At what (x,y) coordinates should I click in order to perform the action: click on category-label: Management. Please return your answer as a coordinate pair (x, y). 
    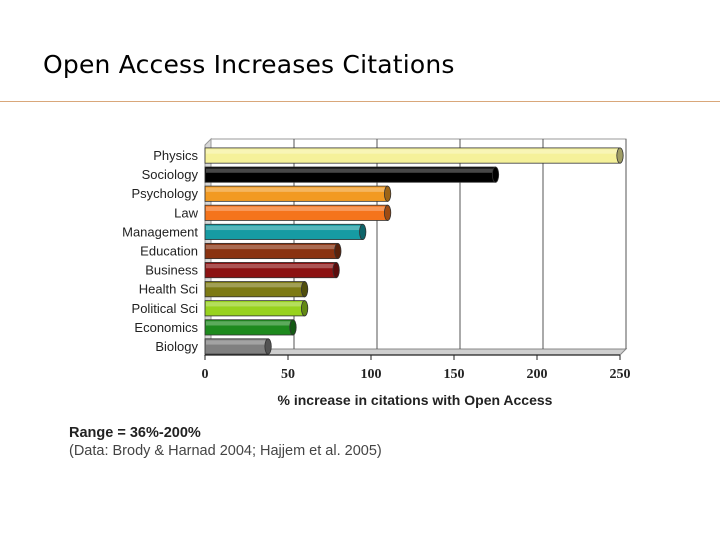
    Looking at the image, I should click on (160, 231).